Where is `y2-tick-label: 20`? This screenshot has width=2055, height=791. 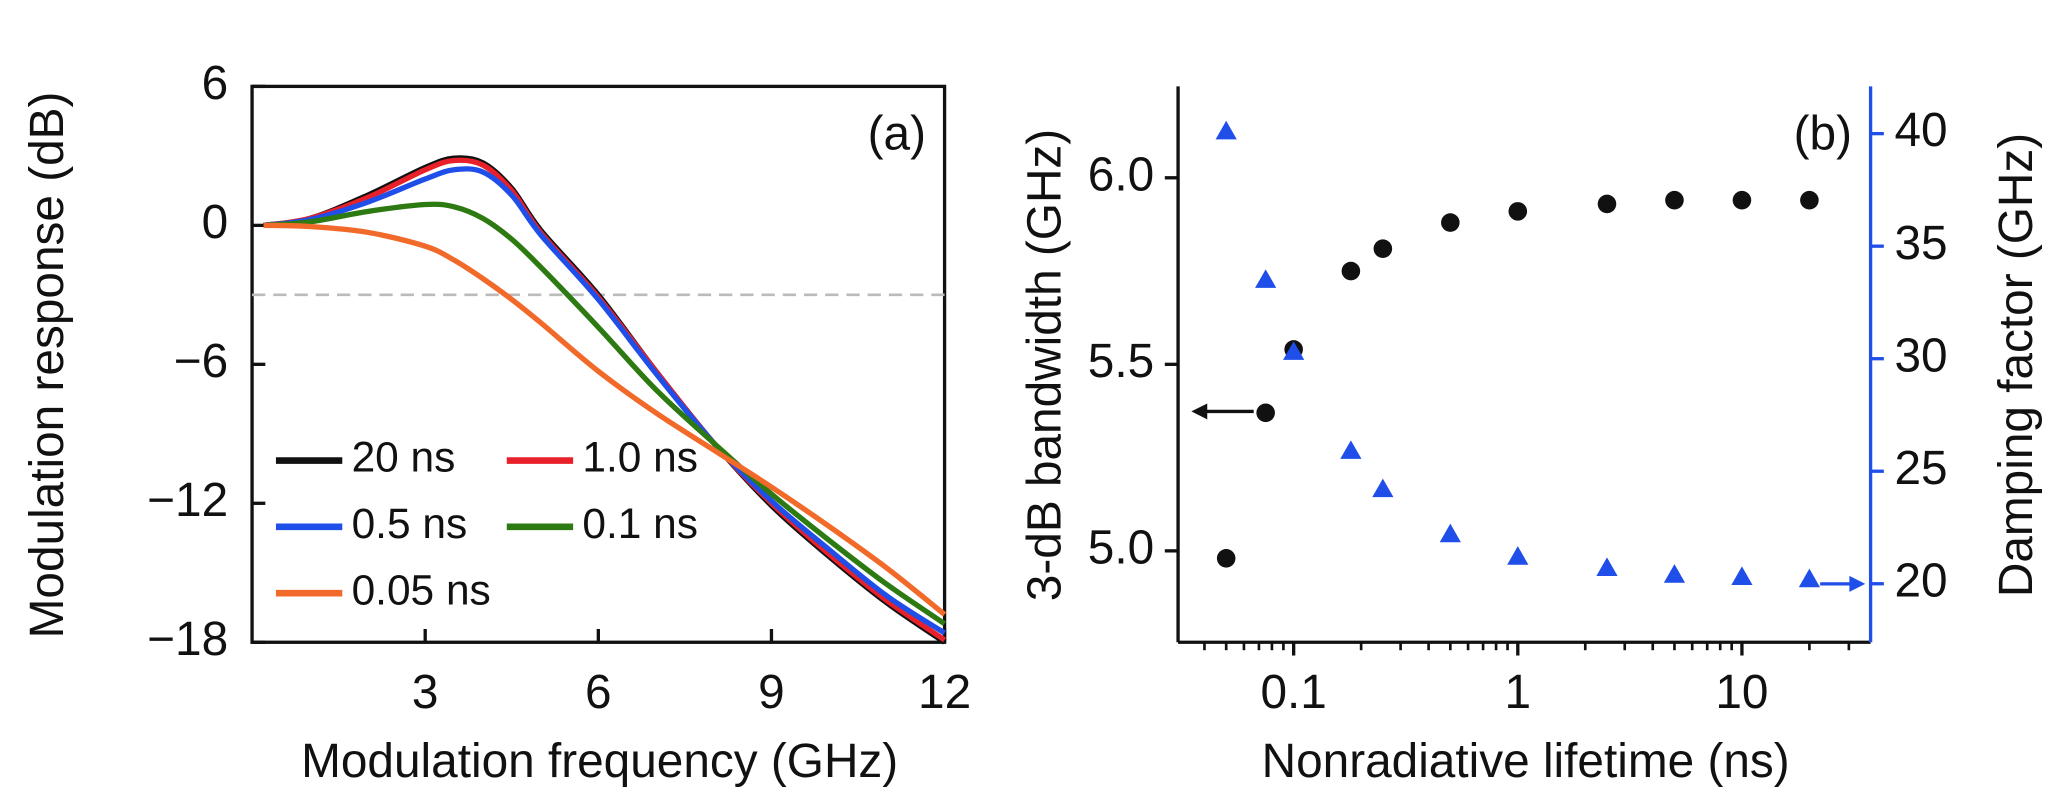 y2-tick-label: 20 is located at coordinates (1920, 580).